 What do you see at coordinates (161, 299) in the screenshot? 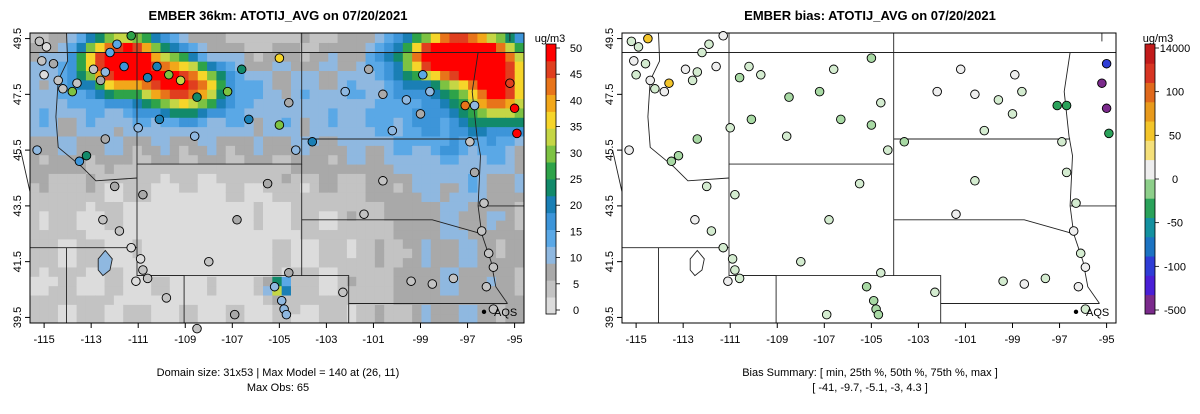
I see `state-border` at bounding box center [161, 299].